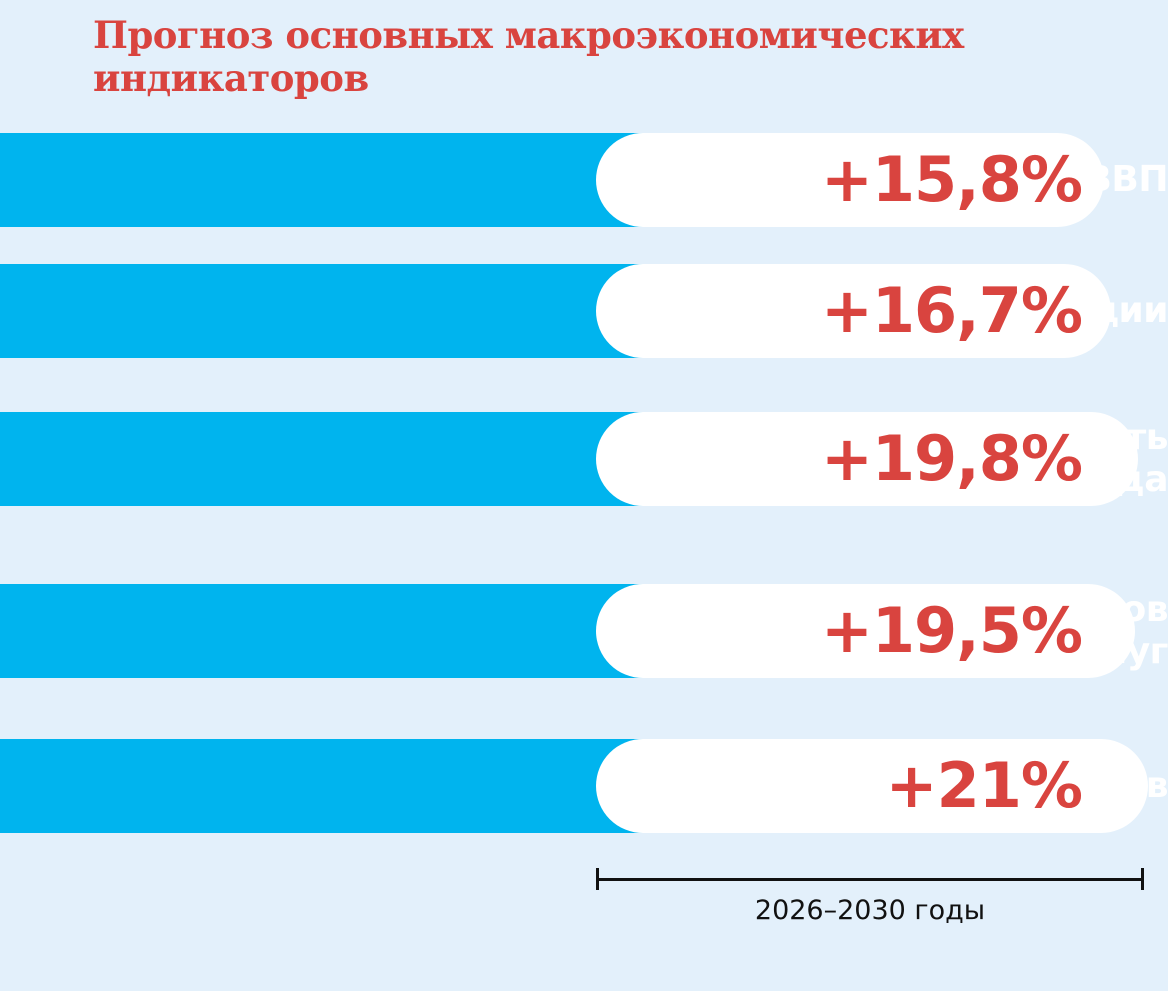  Describe the element at coordinates (951, 458) in the screenshot. I see `value-label: +19,8%` at that location.